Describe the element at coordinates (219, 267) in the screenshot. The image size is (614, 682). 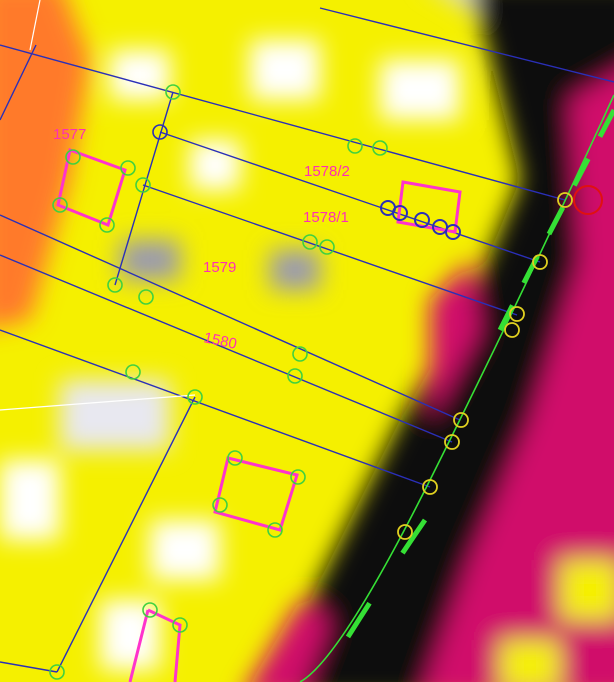
I see `parcel-label: 1579` at that location.